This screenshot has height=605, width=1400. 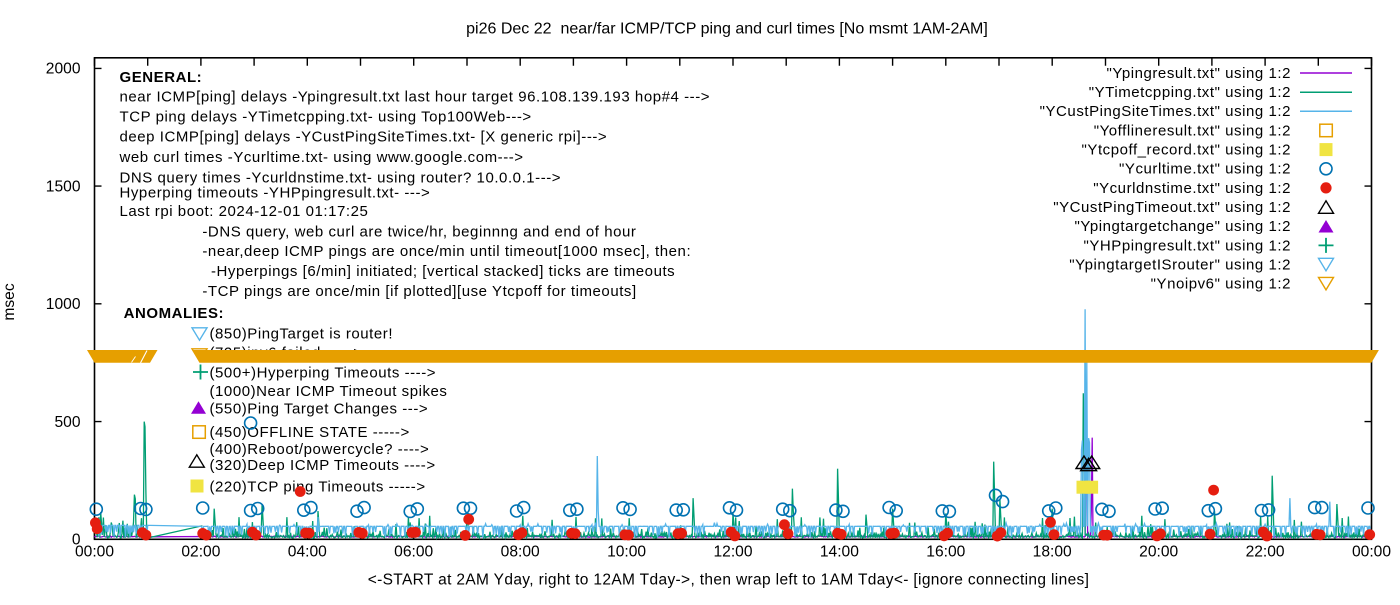 I want to click on svg-text: msec, so click(x=9, y=301).